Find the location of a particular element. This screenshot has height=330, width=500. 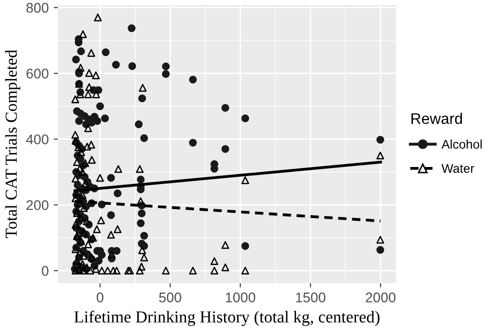

x-tick-label: 1000 is located at coordinates (241, 297).